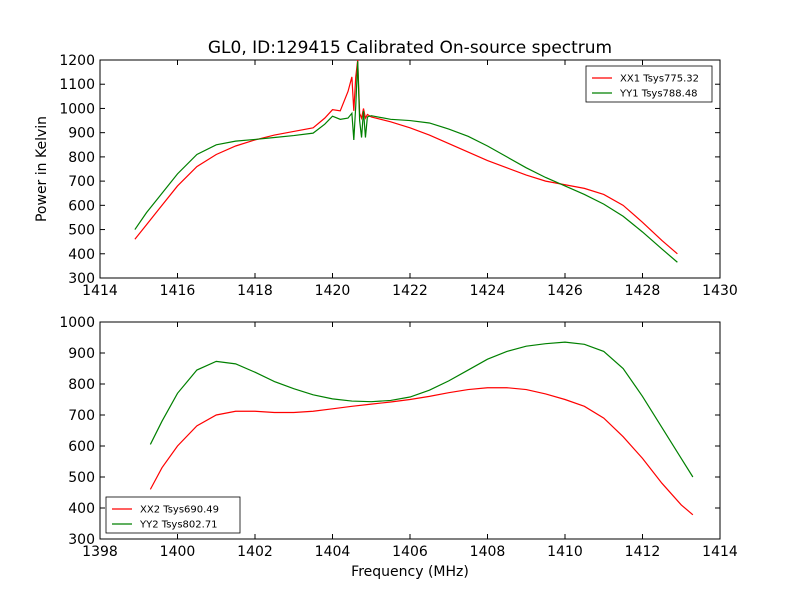 The image size is (800, 600). Describe the element at coordinates (410, 552) in the screenshot. I see `x-tick-label: 1406` at that location.